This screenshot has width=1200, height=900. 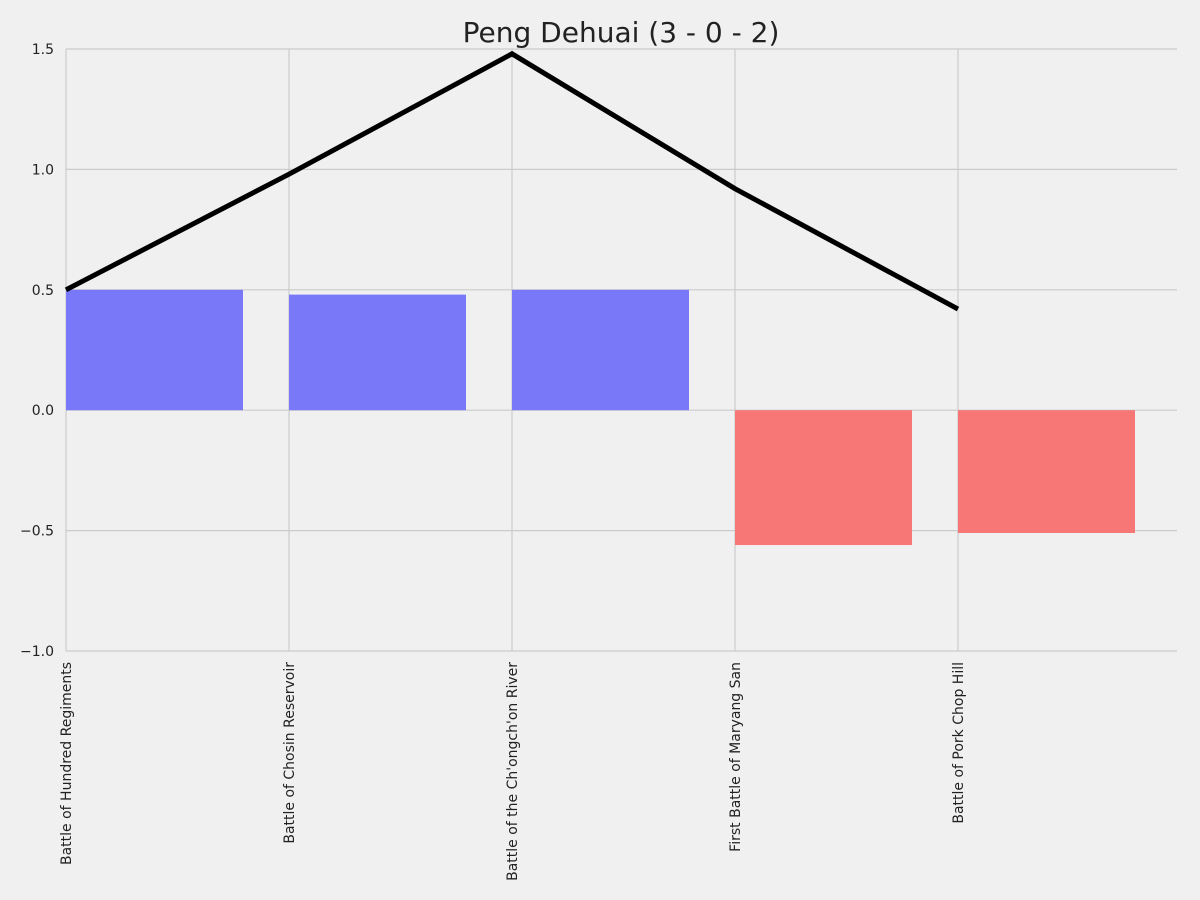 What do you see at coordinates (37, 652) in the screenshot?
I see `y-tick-label: −1.0` at bounding box center [37, 652].